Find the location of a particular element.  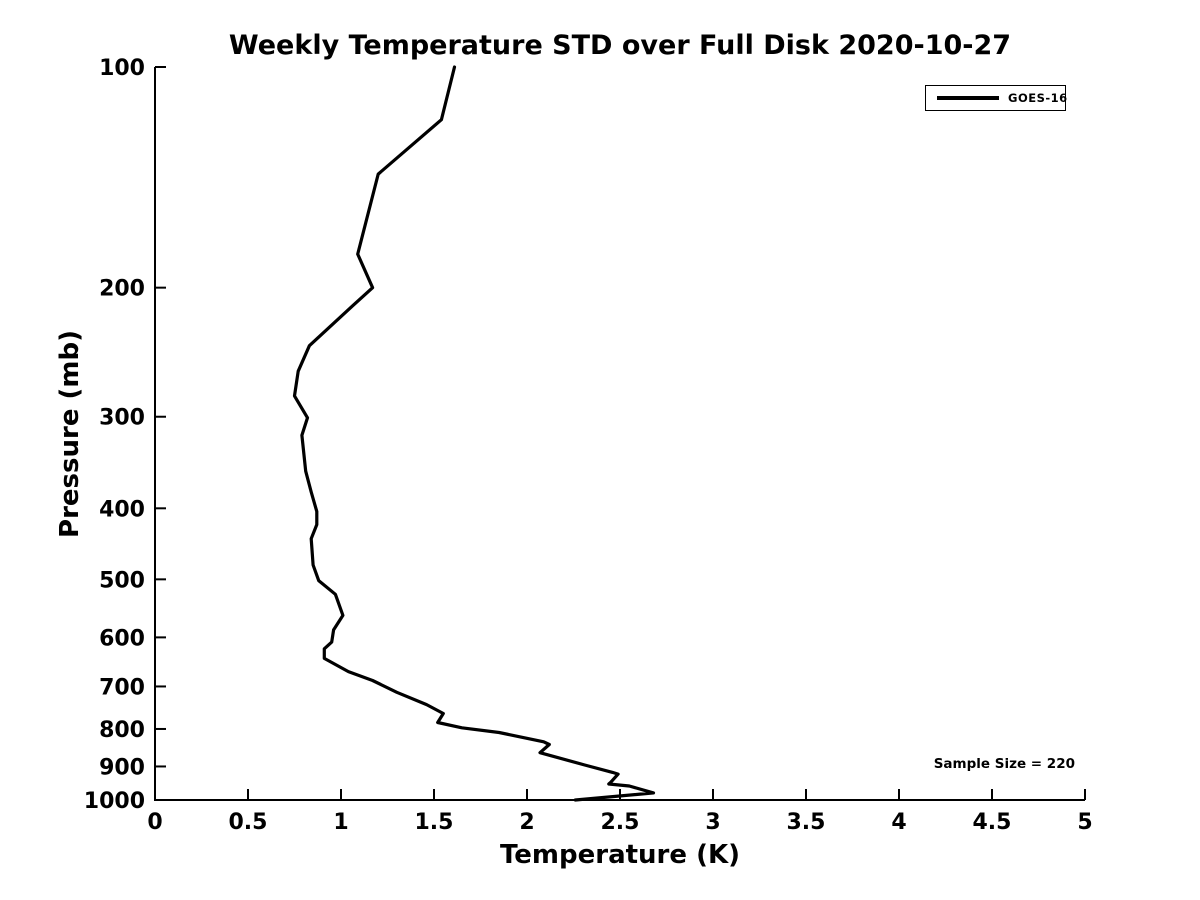

y-tick-label: 600 is located at coordinates (122, 638).